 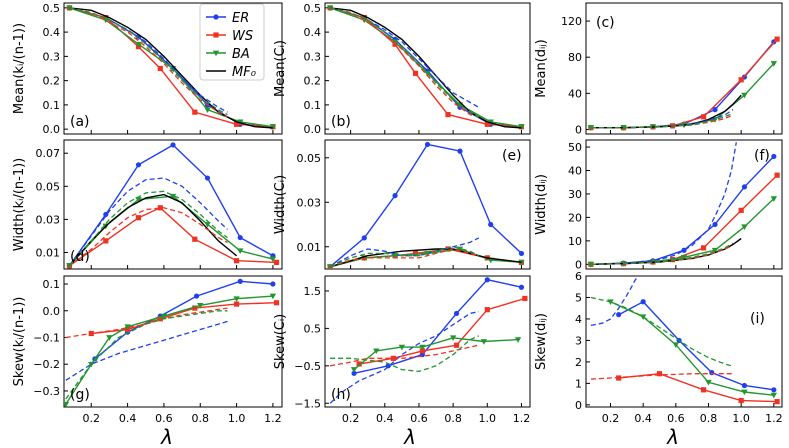 What do you see at coordinates (227, 18) in the screenshot?
I see `legend-item-er: ER` at bounding box center [227, 18].